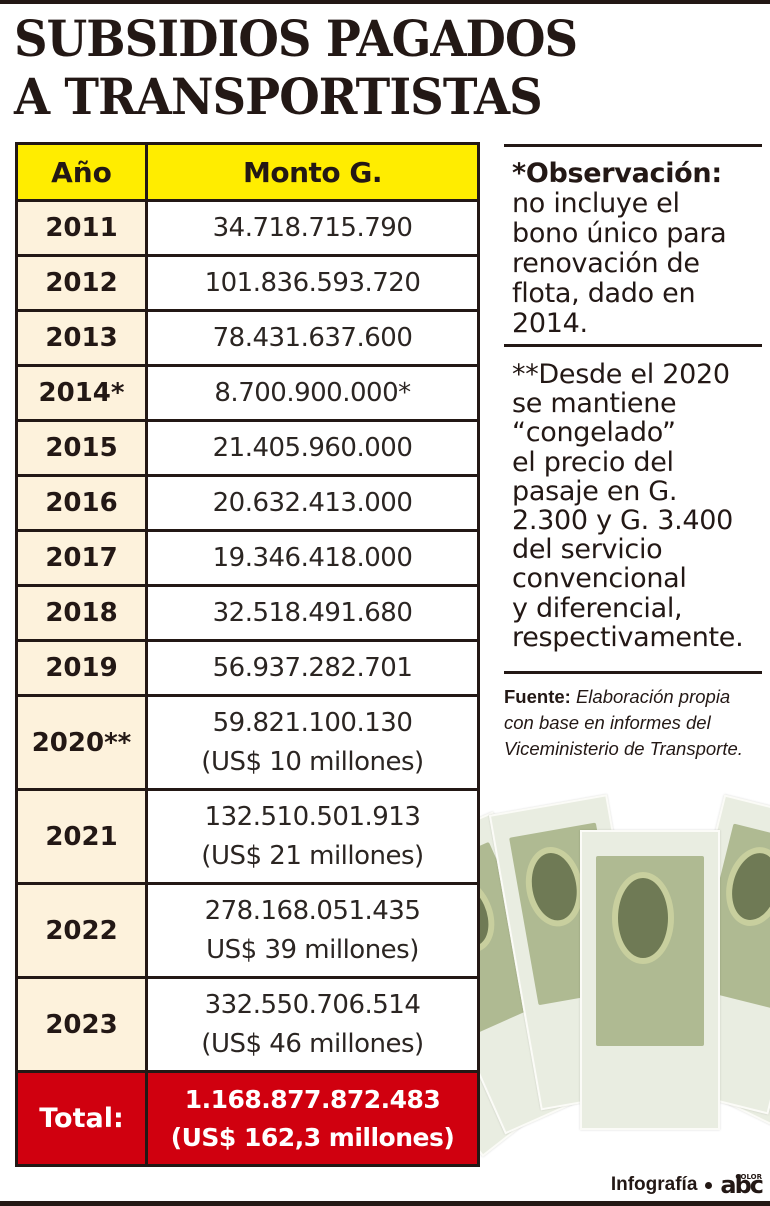 This screenshot has height=1206, width=770. Describe the element at coordinates (599, 579) in the screenshot. I see `note-line: convencional` at that location.